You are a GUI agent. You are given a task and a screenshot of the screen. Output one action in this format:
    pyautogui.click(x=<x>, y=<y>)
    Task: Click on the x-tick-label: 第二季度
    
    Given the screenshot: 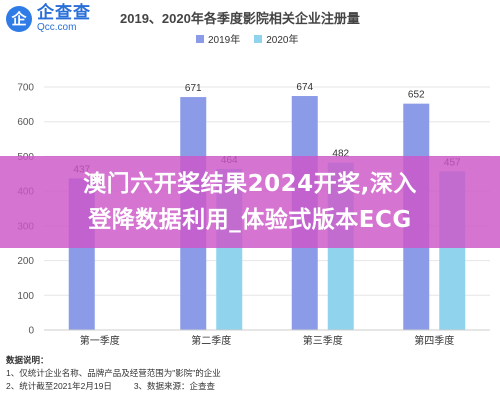 What is the action you would take?
    pyautogui.click(x=211, y=340)
    